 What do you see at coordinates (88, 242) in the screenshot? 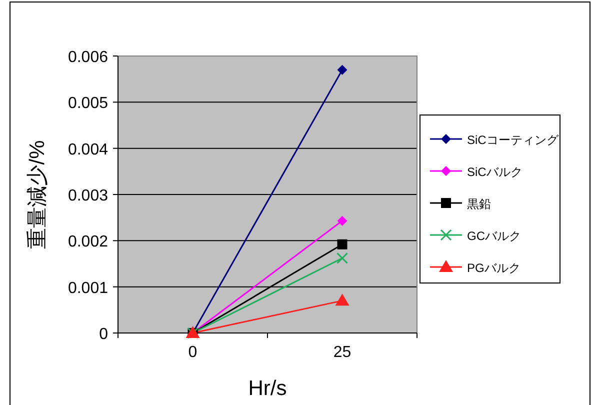
I see `y-tick-label: 0.002` at bounding box center [88, 242].